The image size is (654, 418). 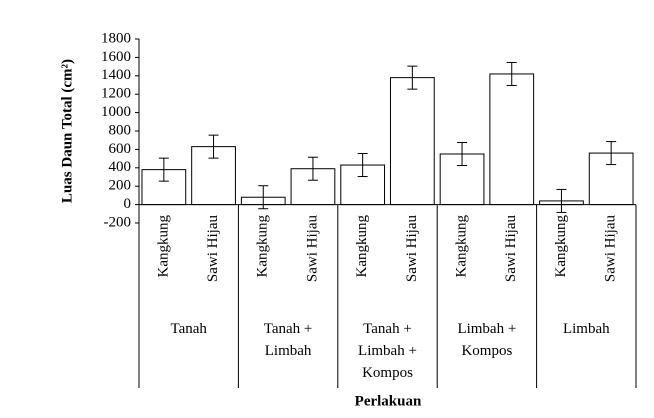 What do you see at coordinates (116, 112) in the screenshot?
I see `y-tick-label: 1000` at bounding box center [116, 112].